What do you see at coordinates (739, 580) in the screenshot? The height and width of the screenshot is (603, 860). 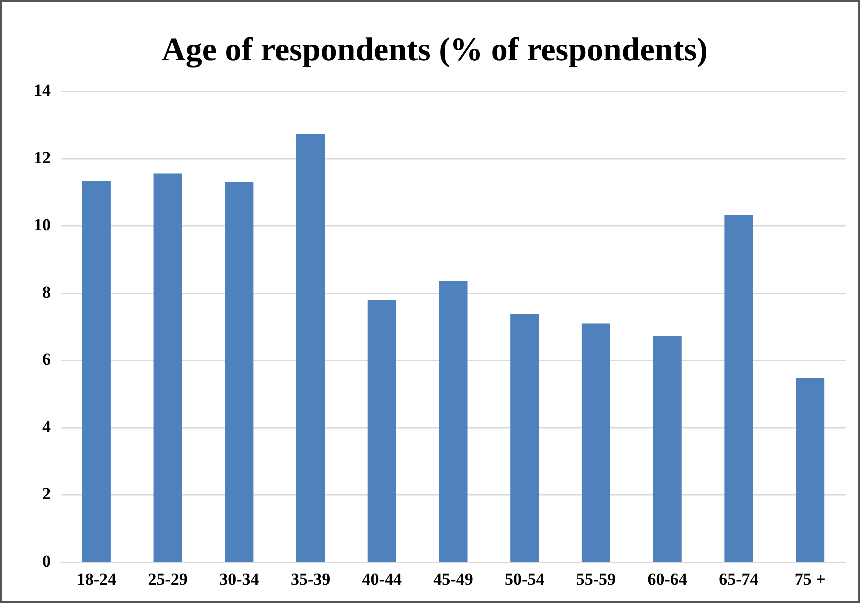 I see `x-tick-label: 65-74` at bounding box center [739, 580].